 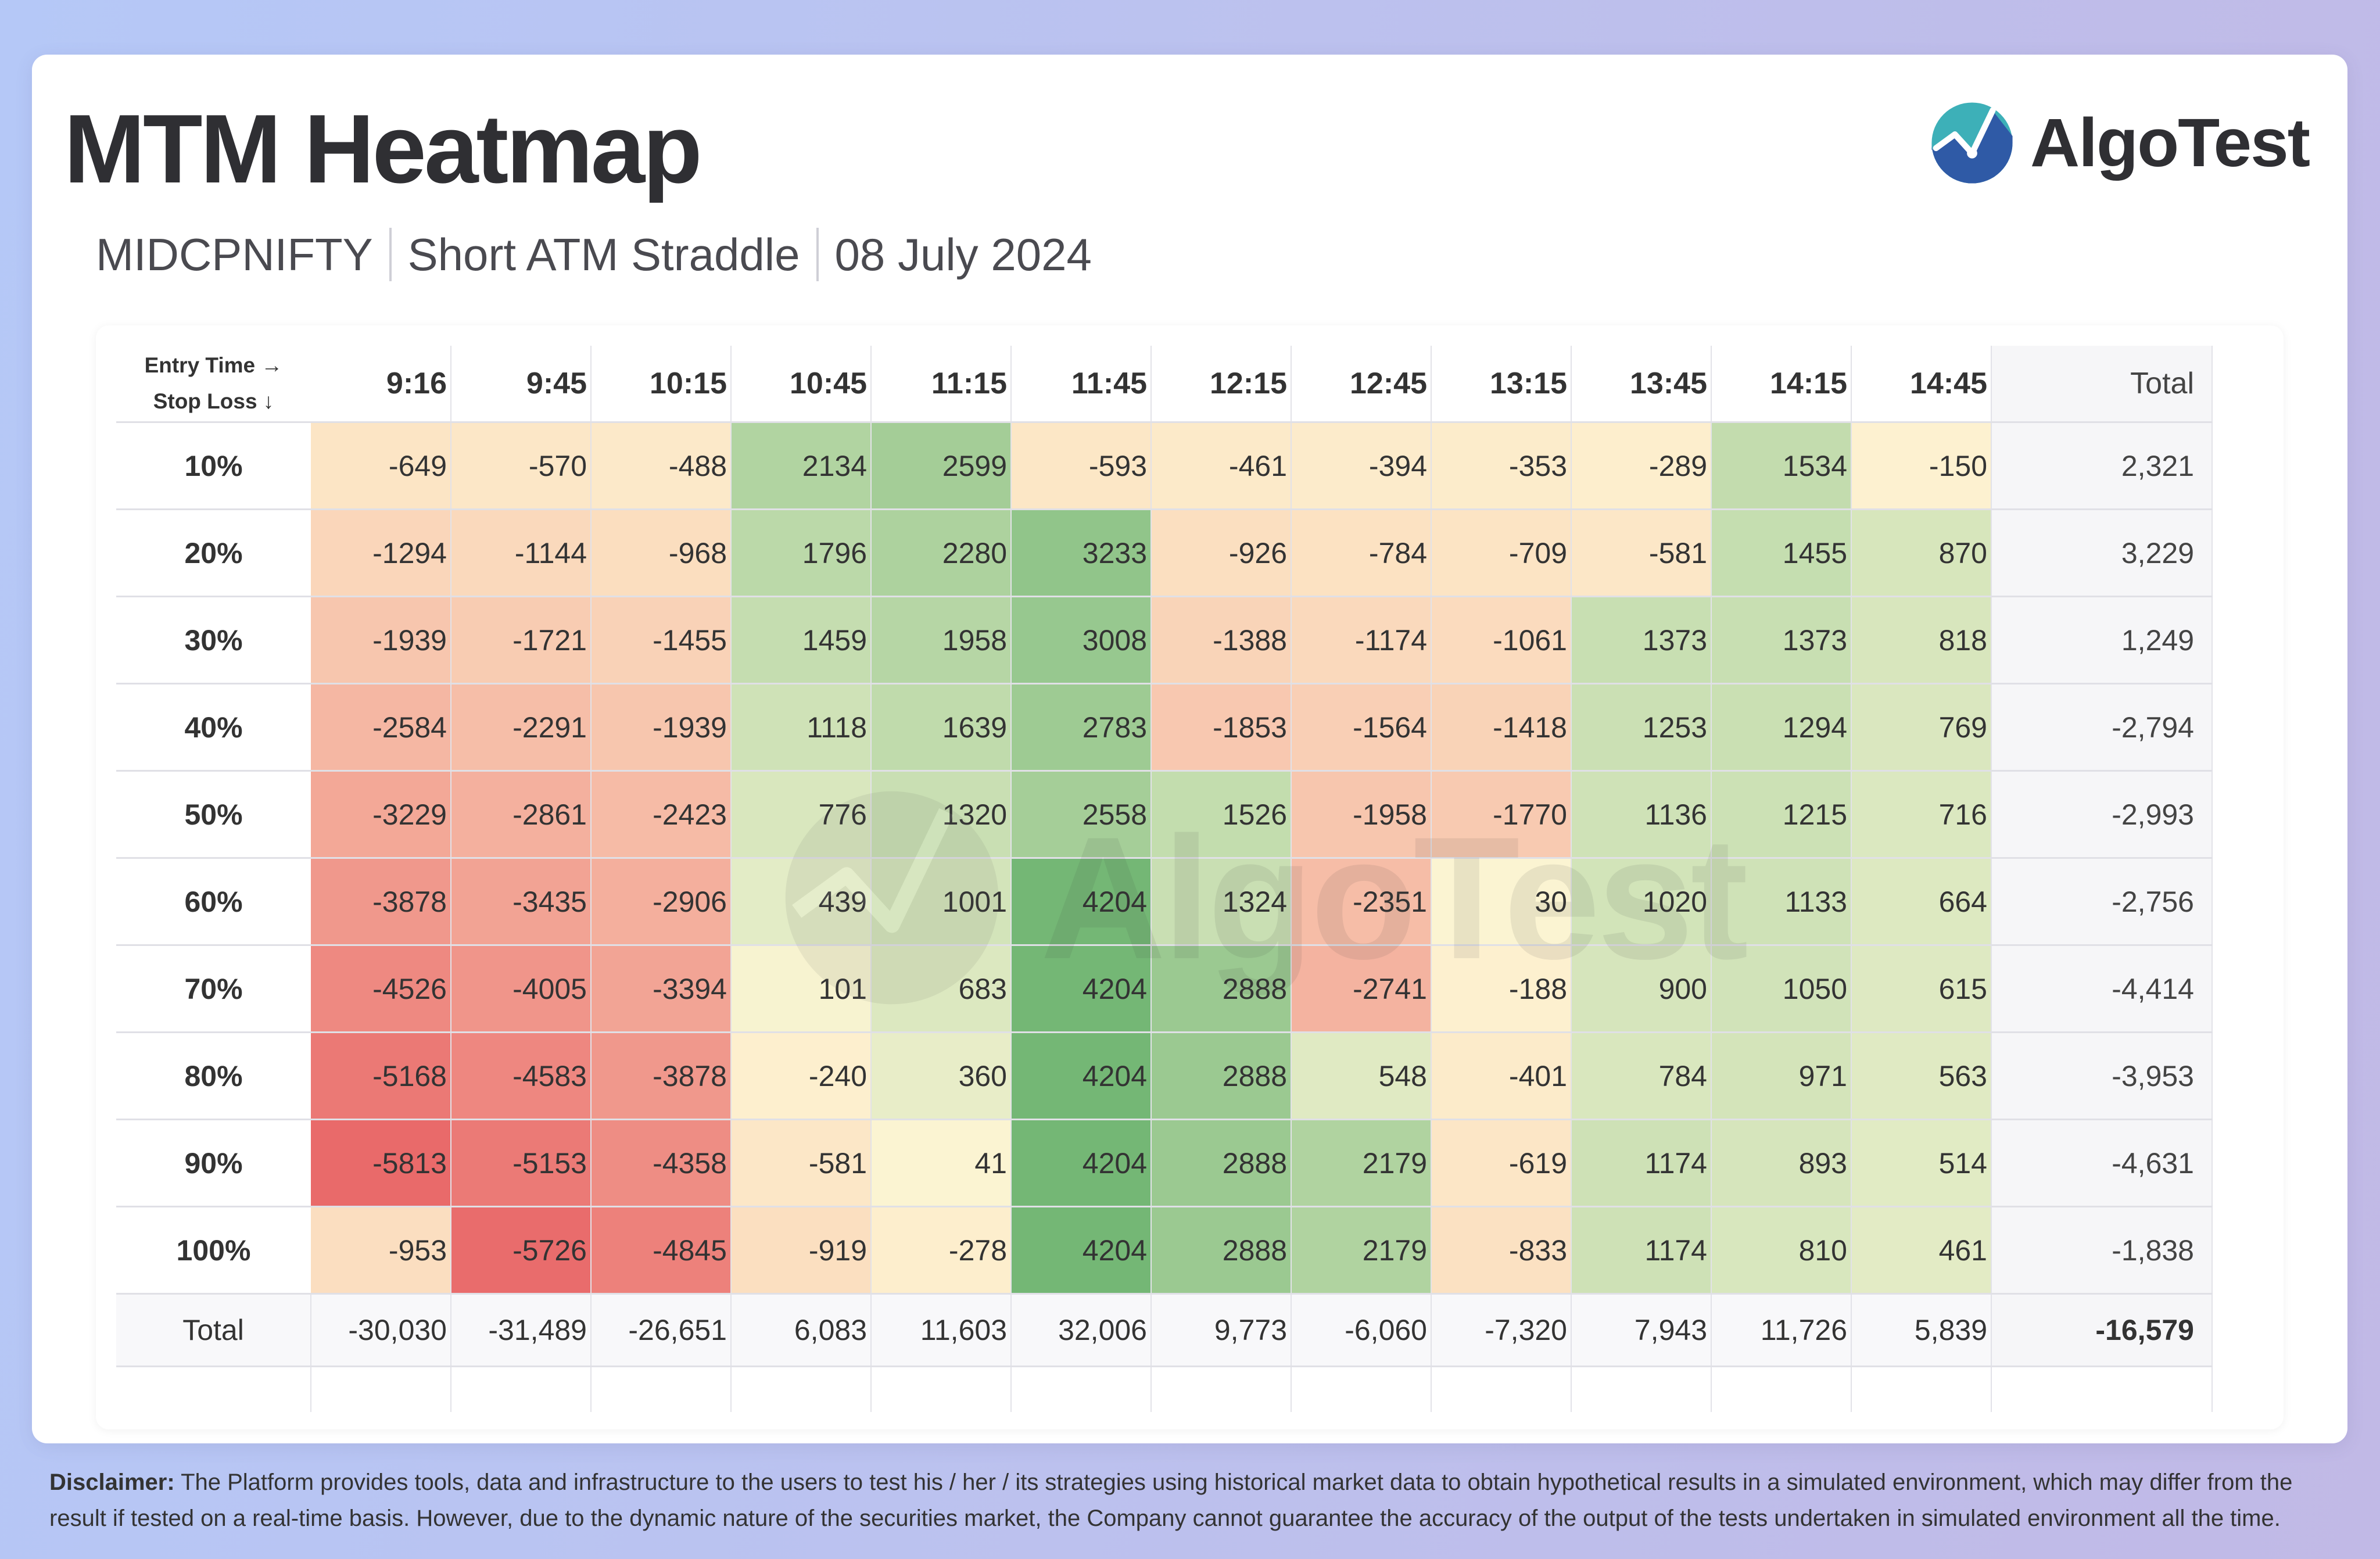 What do you see at coordinates (1362, 384) in the screenshot?
I see `column-header: 12:45` at bounding box center [1362, 384].